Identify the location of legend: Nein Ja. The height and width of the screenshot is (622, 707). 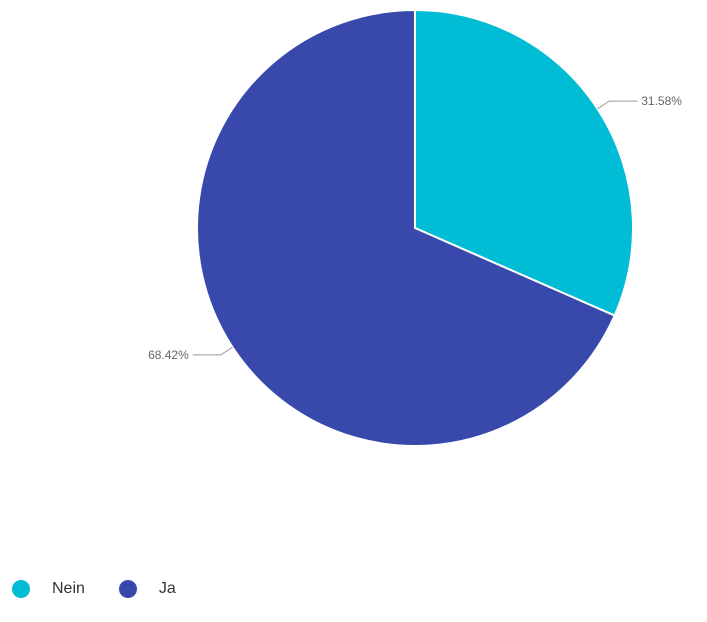
(94, 589).